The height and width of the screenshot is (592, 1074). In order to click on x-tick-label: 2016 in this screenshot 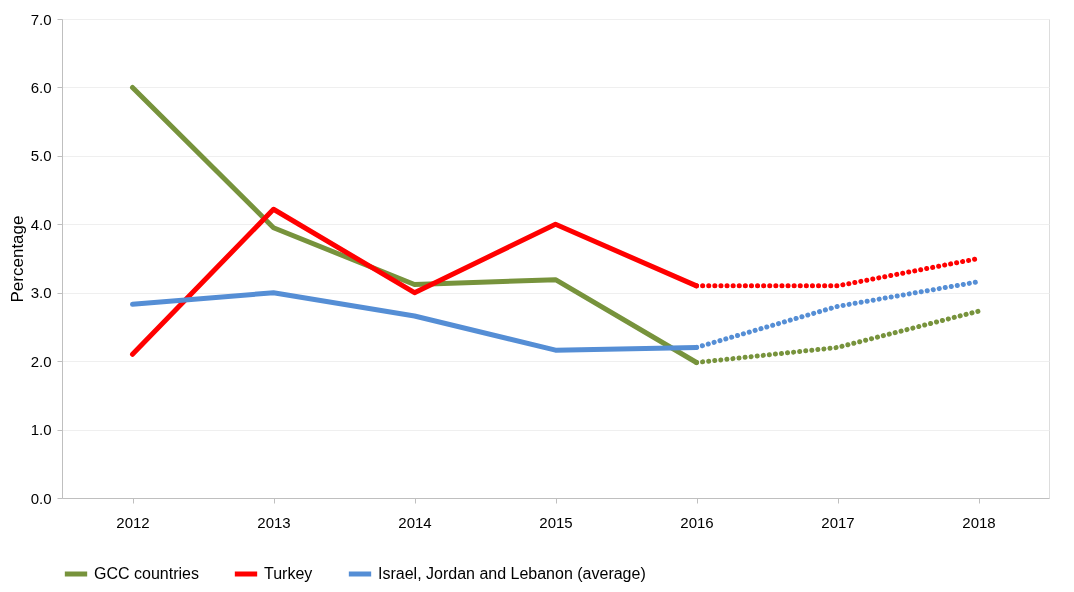, I will do `click(697, 522)`.